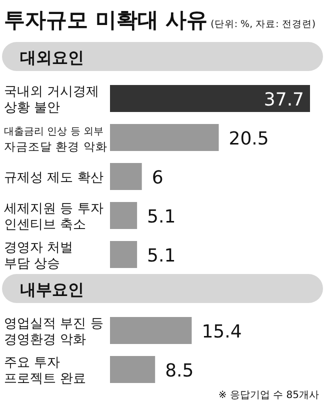 This screenshot has width=325, height=403. I want to click on text: ※ 응답기업 수 85개사, so click(268, 395).